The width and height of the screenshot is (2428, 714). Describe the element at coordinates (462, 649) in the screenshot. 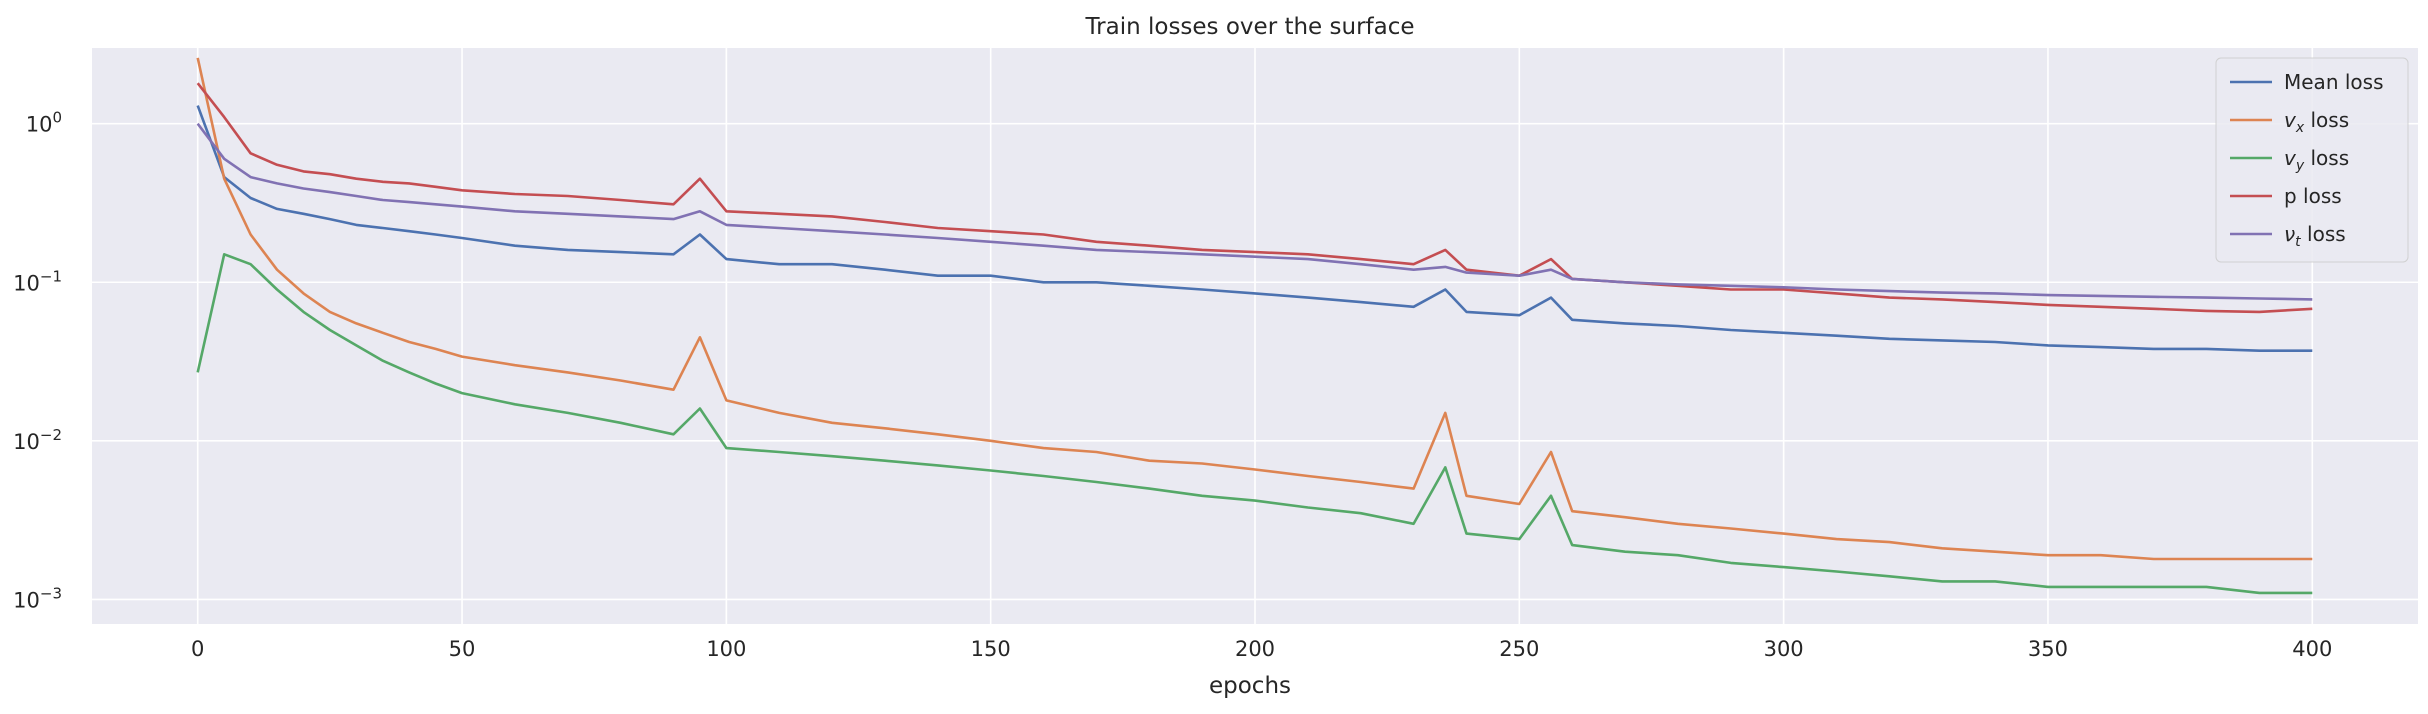

I see `x-tick-label: 50` at that location.